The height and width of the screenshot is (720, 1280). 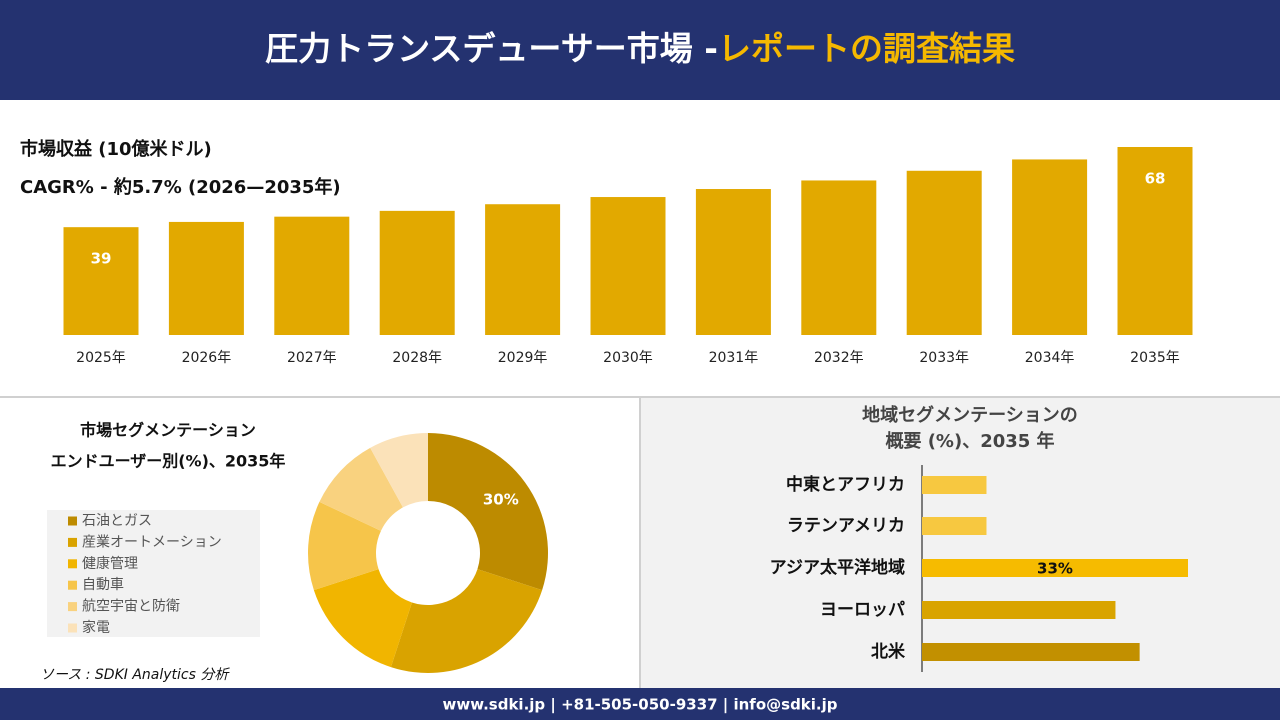 What do you see at coordinates (417, 358) in the screenshot?
I see `x-tick-label: 2028年` at bounding box center [417, 358].